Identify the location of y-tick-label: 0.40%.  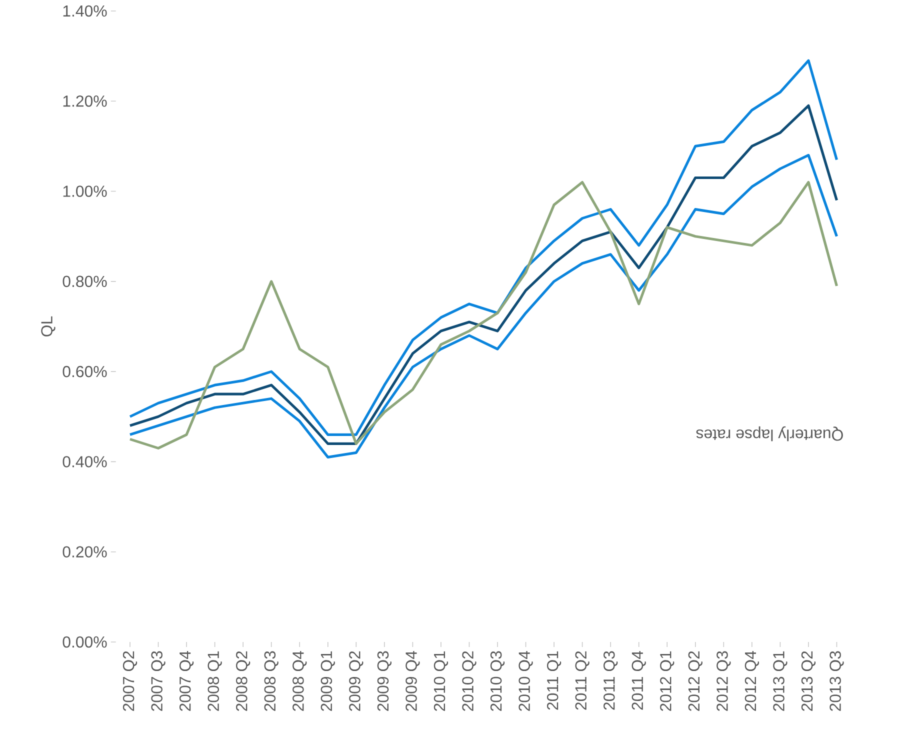
(84, 462).